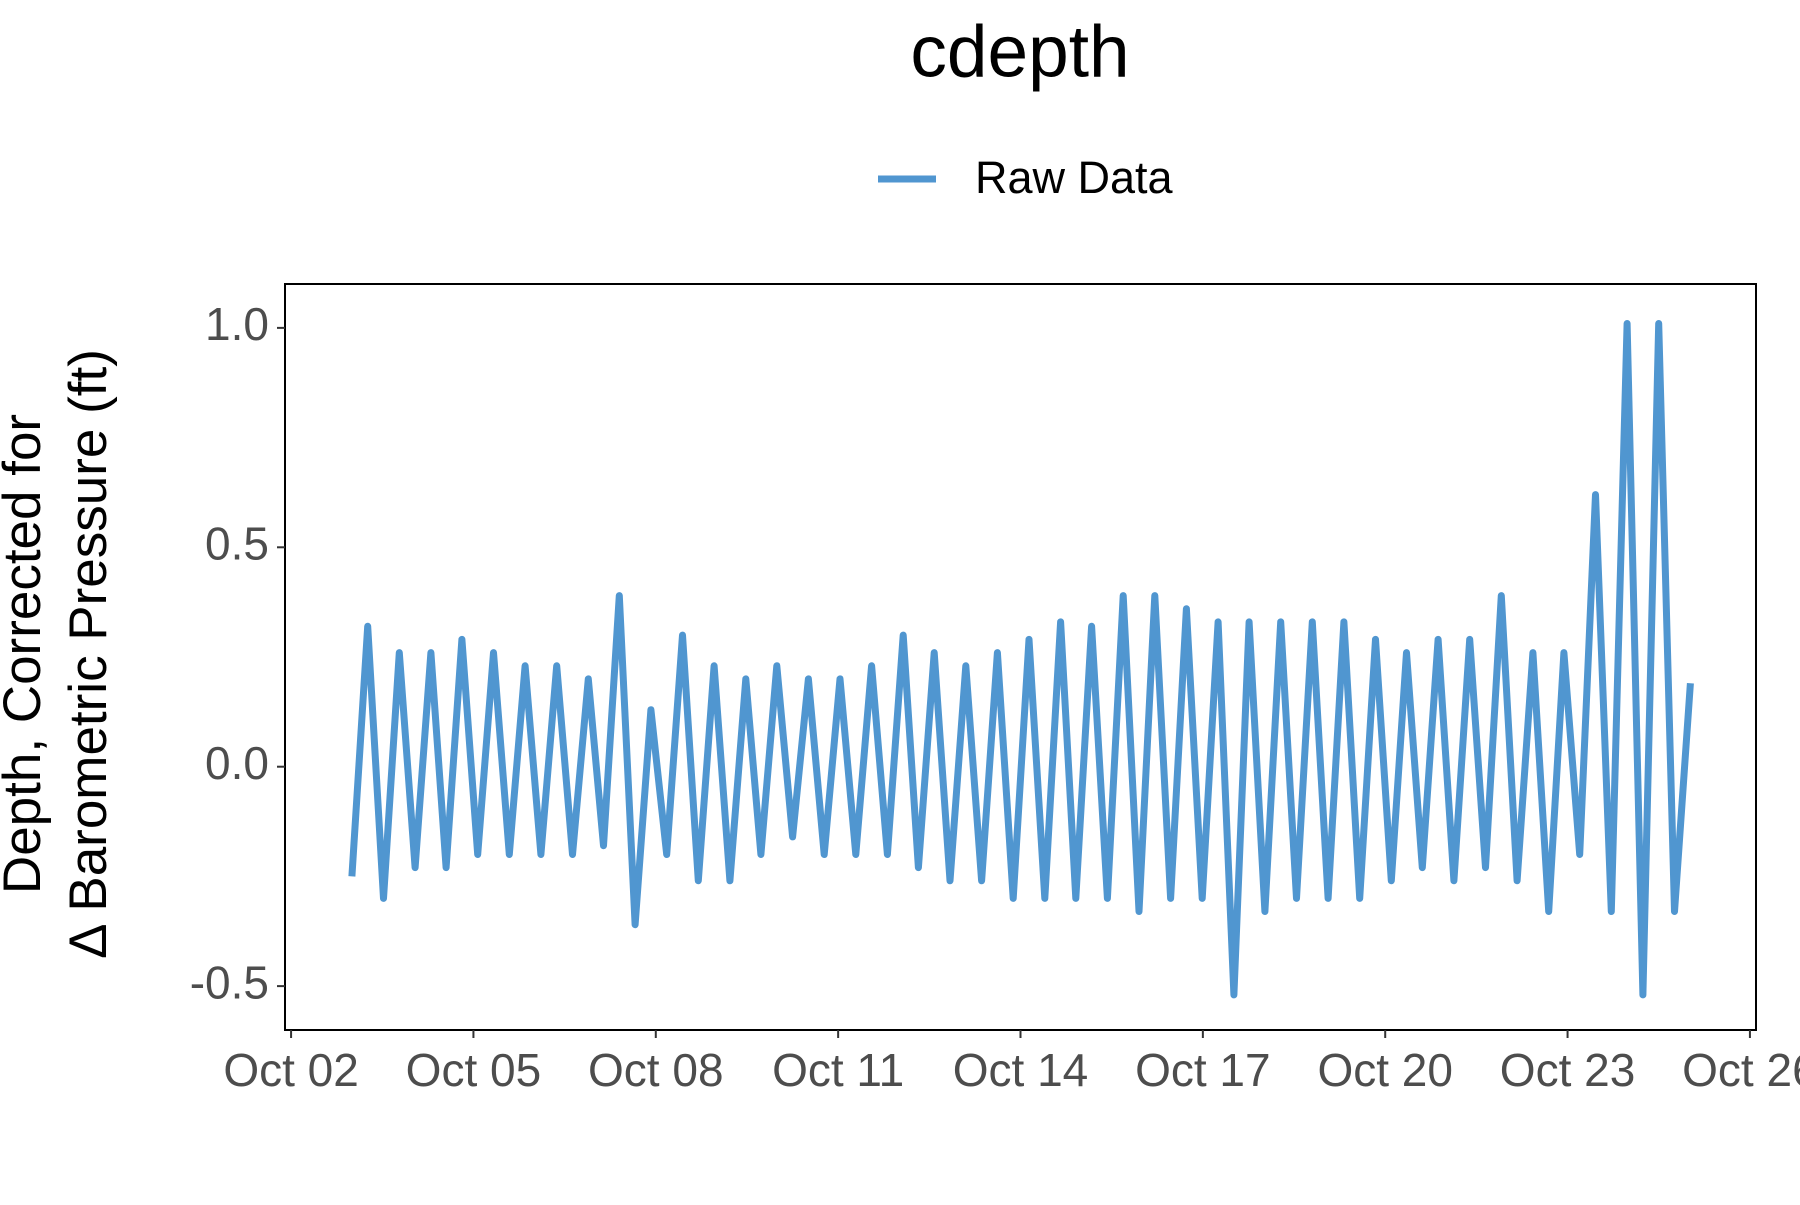 The width and height of the screenshot is (1800, 1205). Describe the element at coordinates (1568, 1070) in the screenshot. I see `x-tick-label: Oct 23` at that location.